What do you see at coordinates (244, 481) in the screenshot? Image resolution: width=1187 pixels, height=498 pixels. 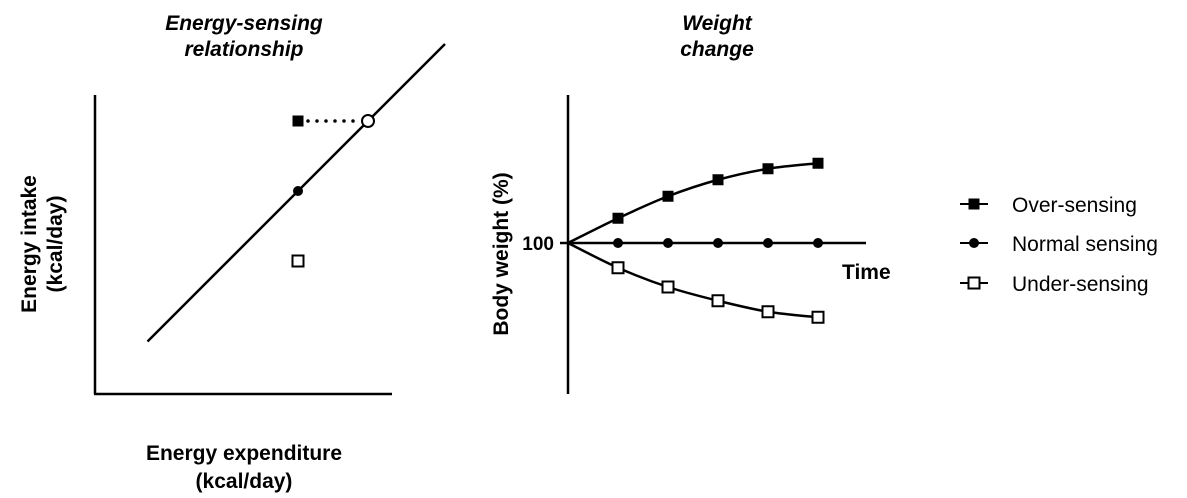 I see `left-xlabel-line-2: (kcal/day)` at bounding box center [244, 481].